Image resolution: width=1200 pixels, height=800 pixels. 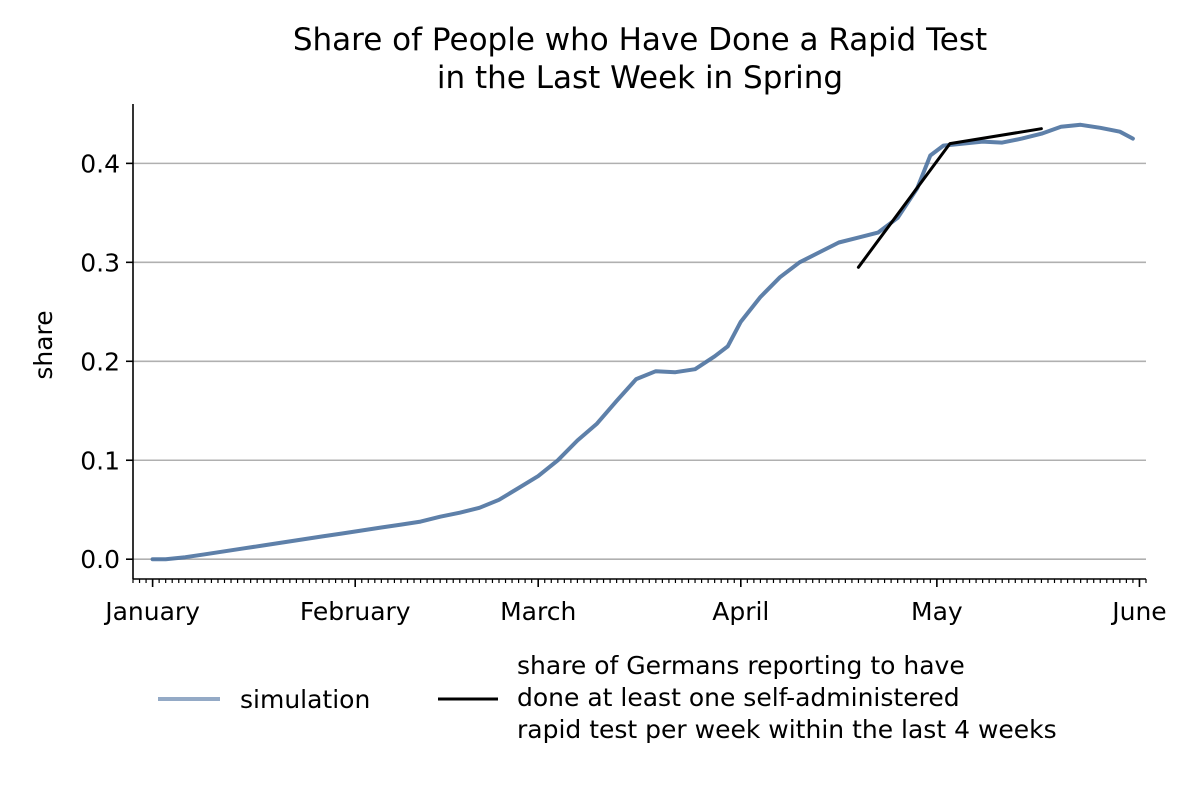 What do you see at coordinates (100, 262) in the screenshot?
I see `y-tick-label-3: 0.3` at bounding box center [100, 262].